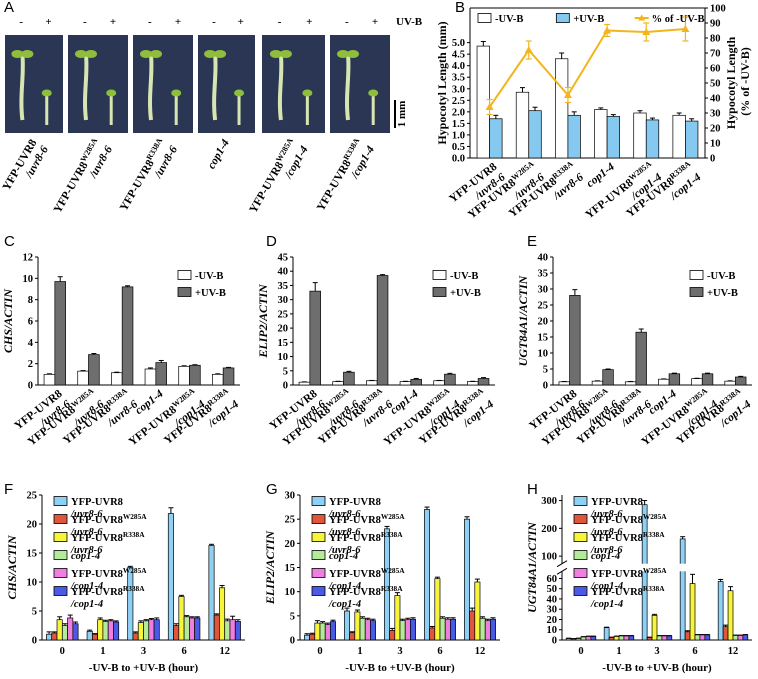  Describe the element at coordinates (283, 258) in the screenshot. I see `y-tick-label: 45` at that location.